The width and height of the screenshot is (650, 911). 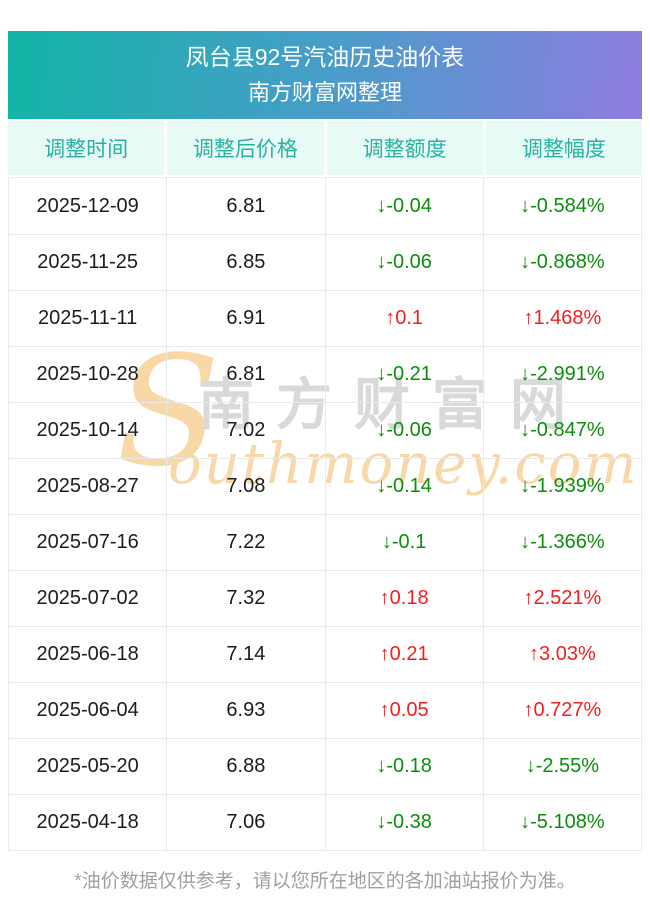 I want to click on page-title: 凤台县92号汽油历史油价表, so click(x=325, y=57).